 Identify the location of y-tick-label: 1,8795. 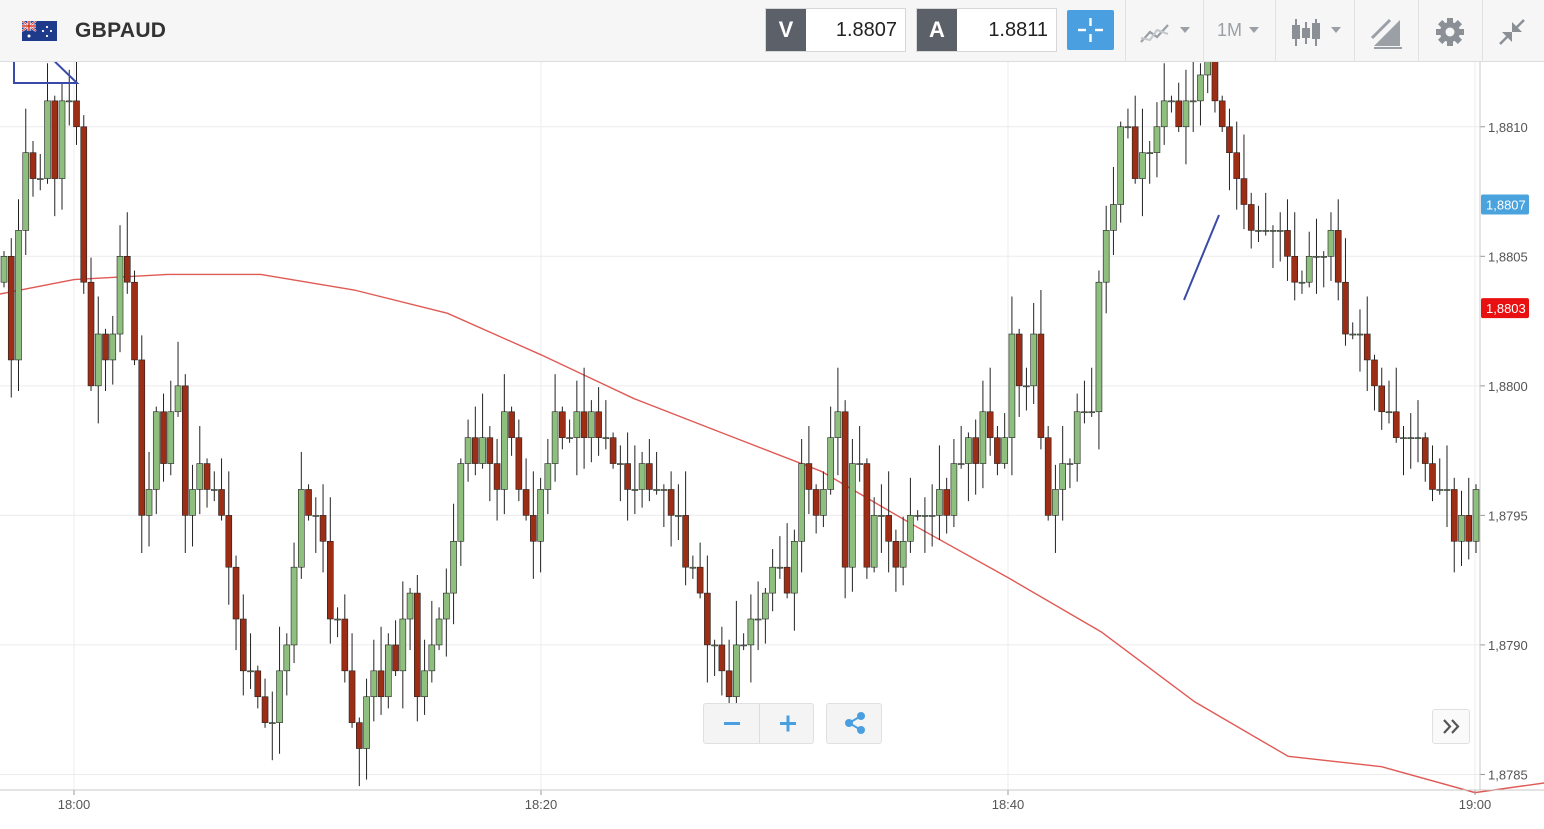
(1508, 515).